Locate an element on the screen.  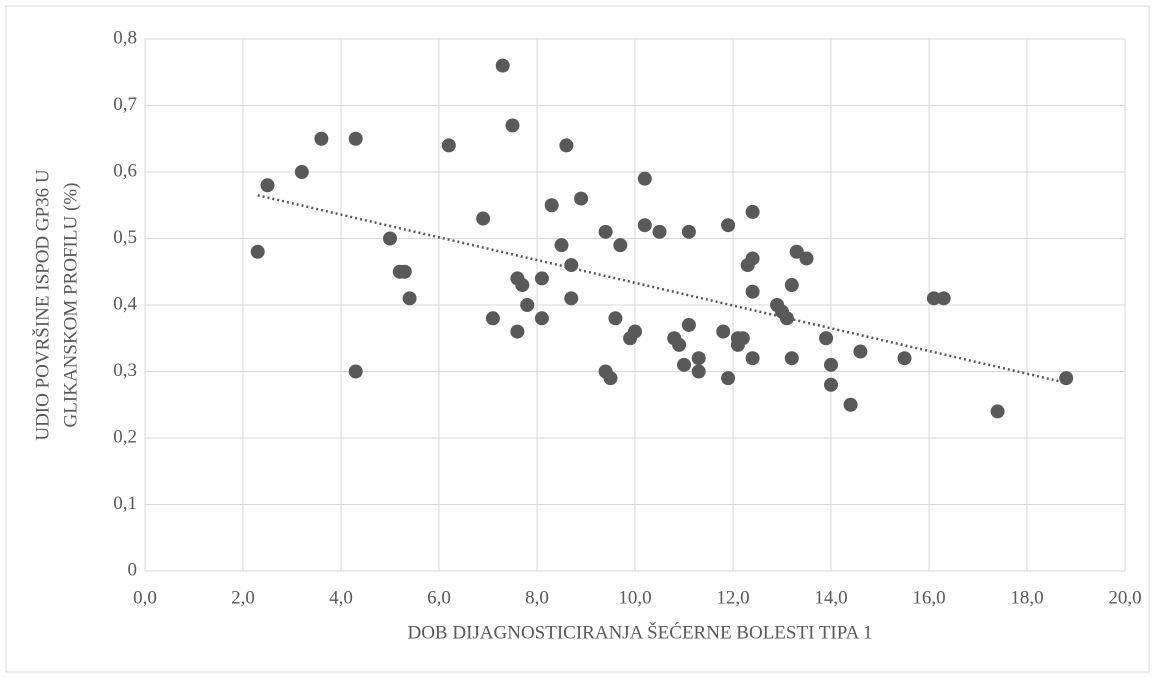
x-tick-label: 0,0 is located at coordinates (145, 597).